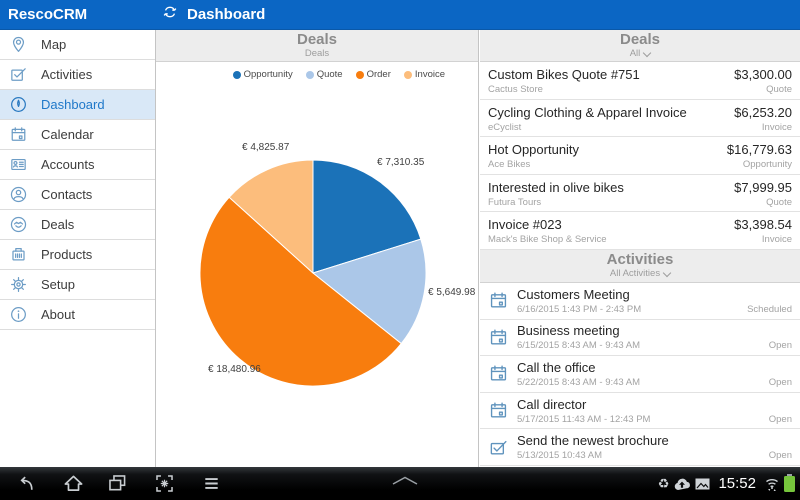 The image size is (800, 500). I want to click on legend-item-order: Order, so click(373, 74).